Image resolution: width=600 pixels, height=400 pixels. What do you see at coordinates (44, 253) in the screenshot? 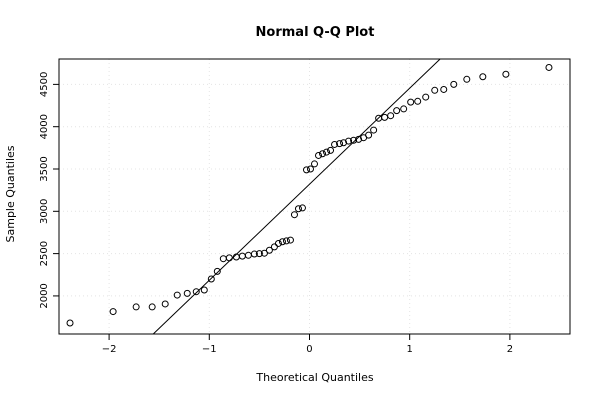
I see `y-tick-label: 2500` at bounding box center [44, 253].